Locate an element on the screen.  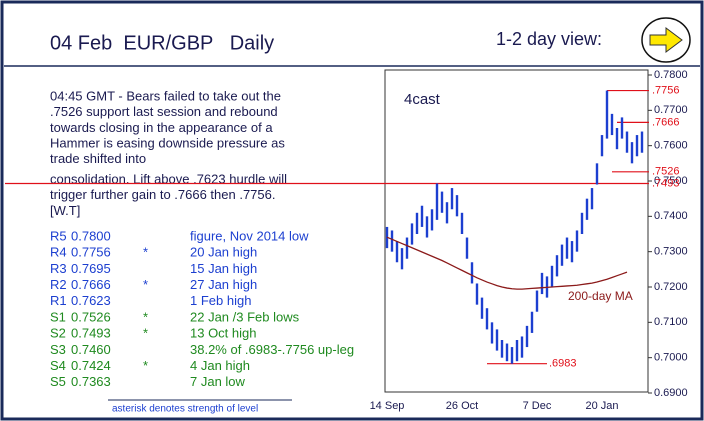
x-tick-label: 20 Jan is located at coordinates (601, 406).